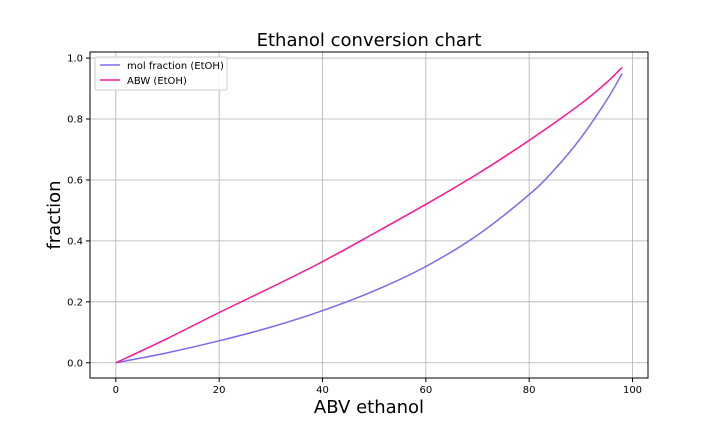 Image resolution: width=720 pixels, height=432 pixels. What do you see at coordinates (75, 59) in the screenshot?
I see `y-tick-label: 1.0` at bounding box center [75, 59].